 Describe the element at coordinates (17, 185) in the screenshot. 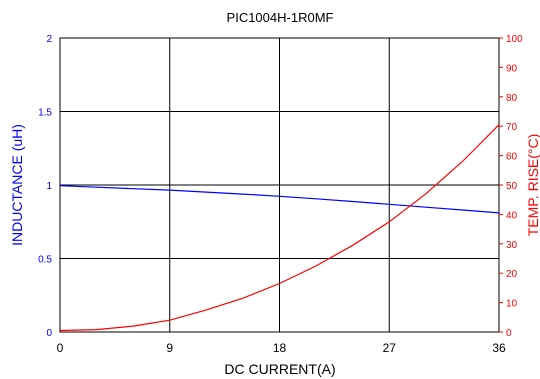

I see `left-axis-label: INDUCTANCE (uH)` at that location.